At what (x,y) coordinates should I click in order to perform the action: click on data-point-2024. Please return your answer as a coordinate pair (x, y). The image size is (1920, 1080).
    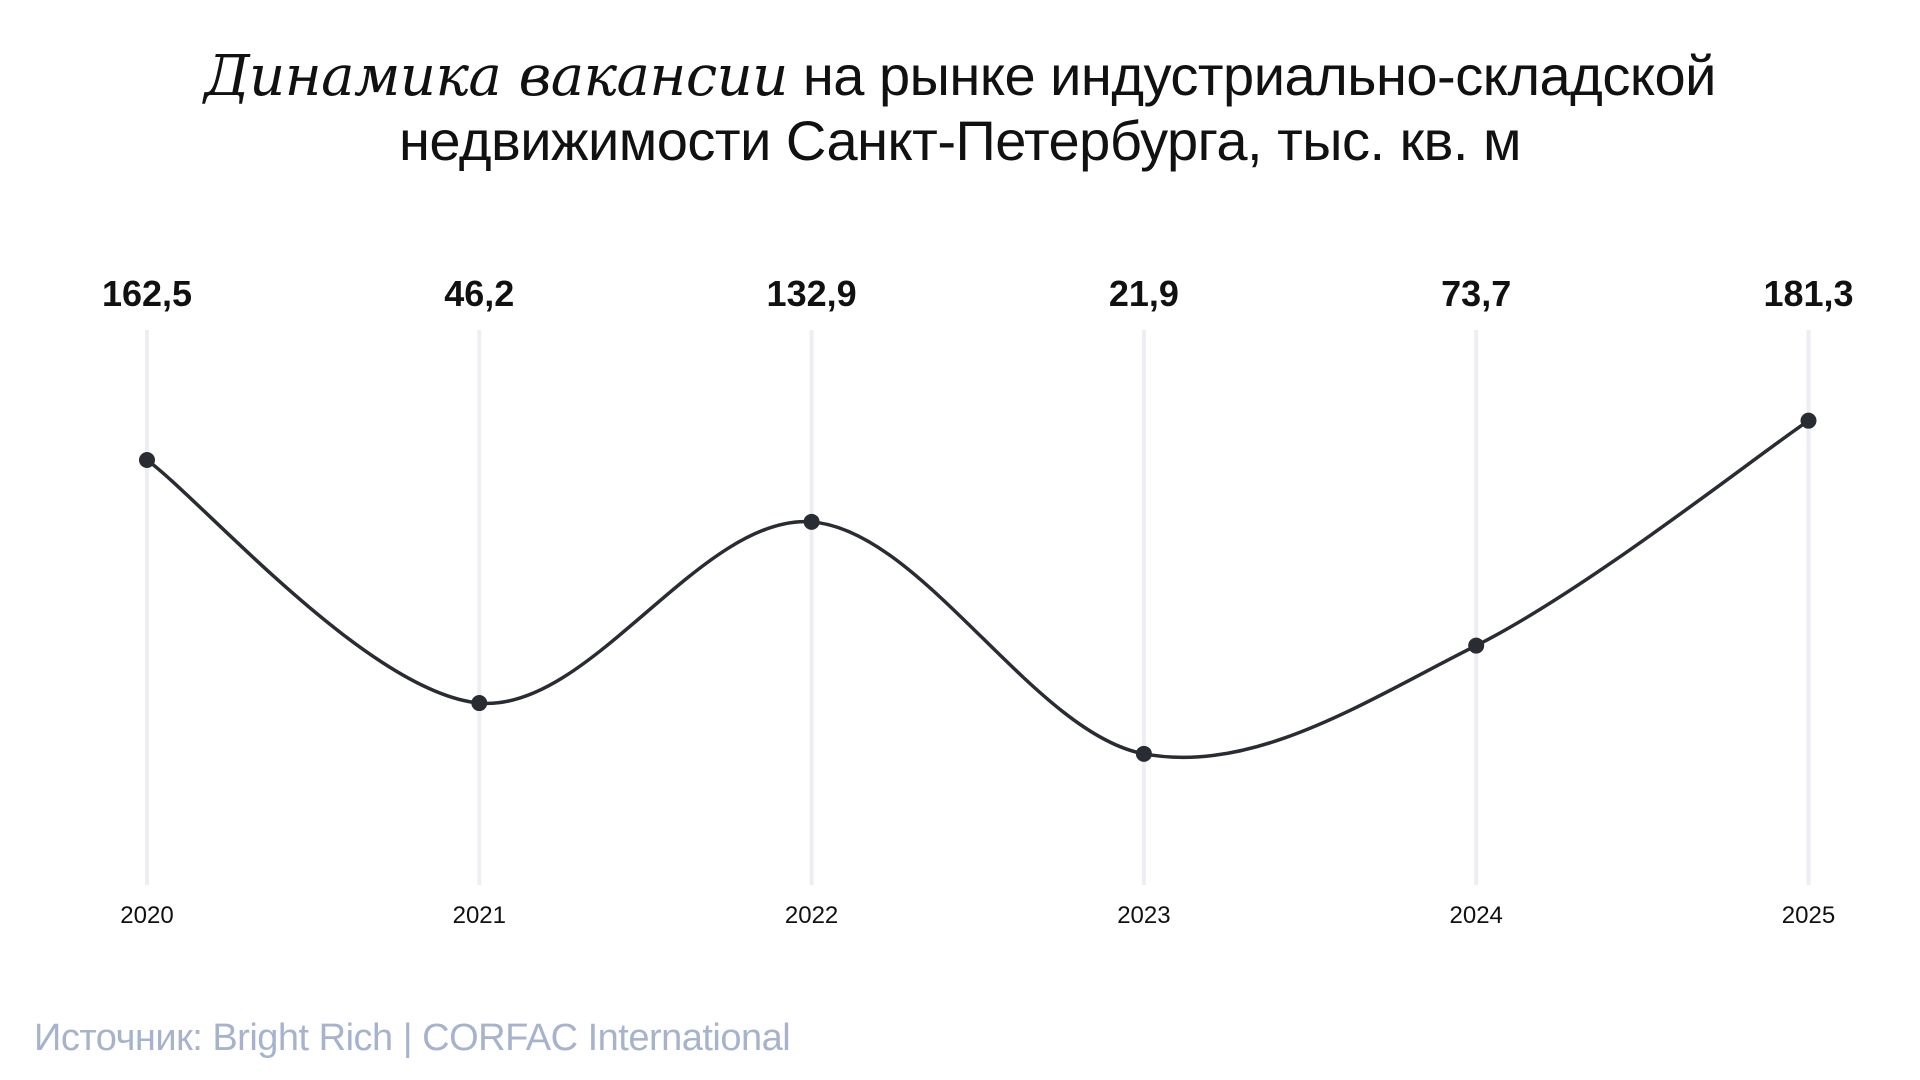
    Looking at the image, I should click on (1476, 645).